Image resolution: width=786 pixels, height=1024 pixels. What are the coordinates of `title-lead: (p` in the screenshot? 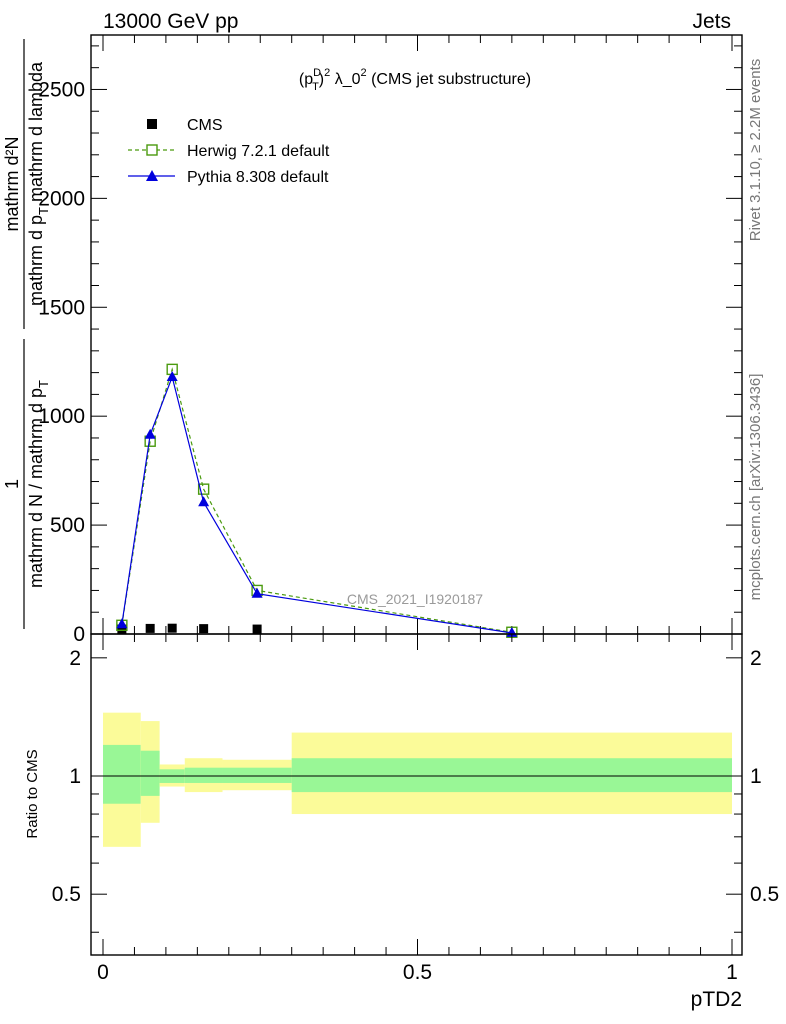 It's located at (306, 79).